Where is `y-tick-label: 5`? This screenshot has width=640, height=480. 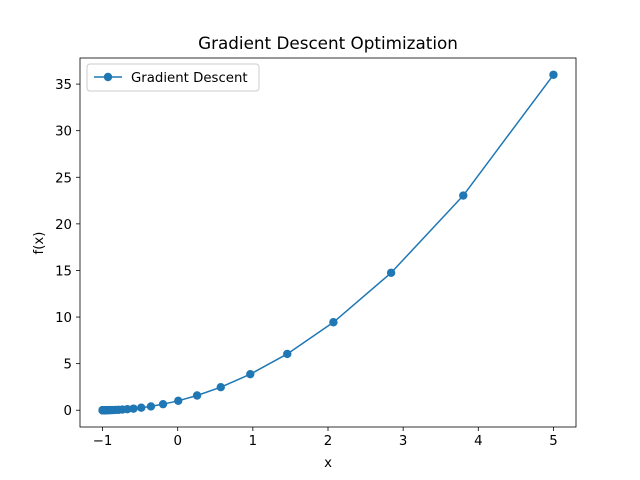
y-tick-label: 5 is located at coordinates (68, 365).